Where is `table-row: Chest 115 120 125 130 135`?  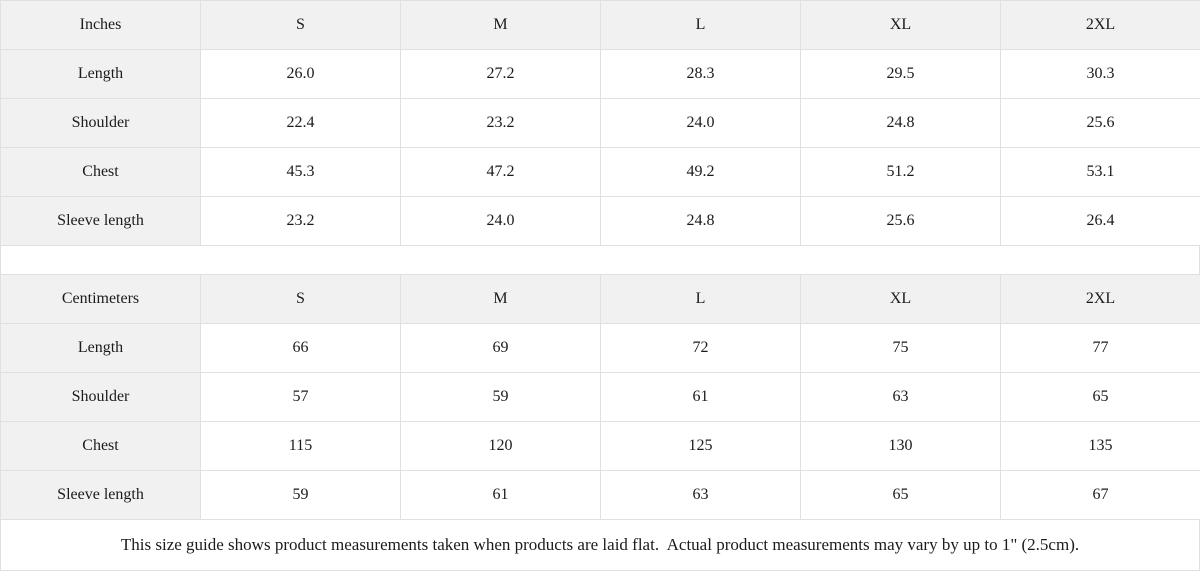 table-row: Chest 115 120 125 130 135 is located at coordinates (600, 446).